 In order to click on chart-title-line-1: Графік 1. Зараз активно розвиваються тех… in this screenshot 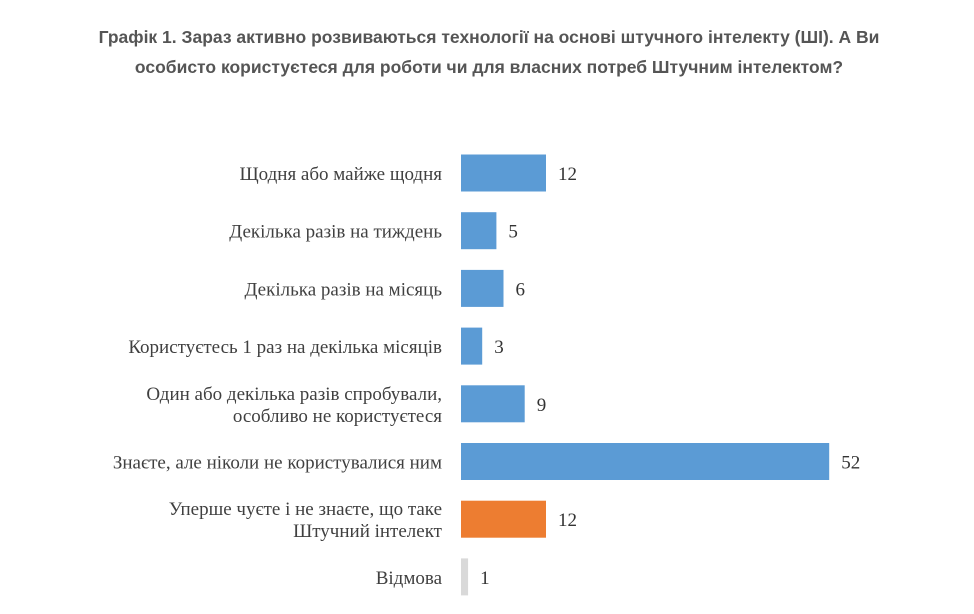, I will do `click(489, 37)`.